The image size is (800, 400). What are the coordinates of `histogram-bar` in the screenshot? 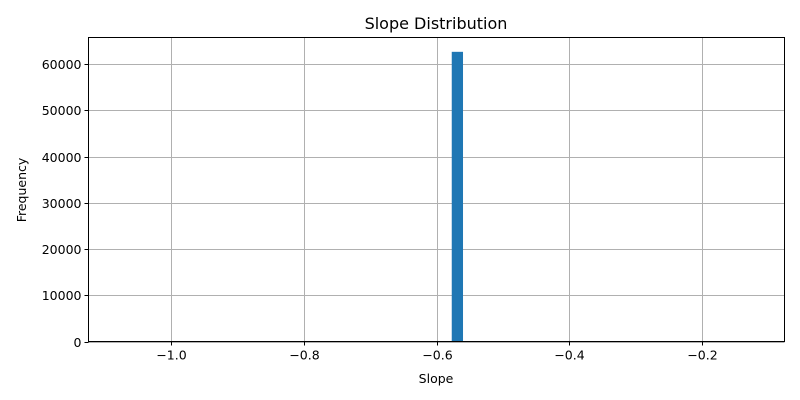 It's located at (457, 196).